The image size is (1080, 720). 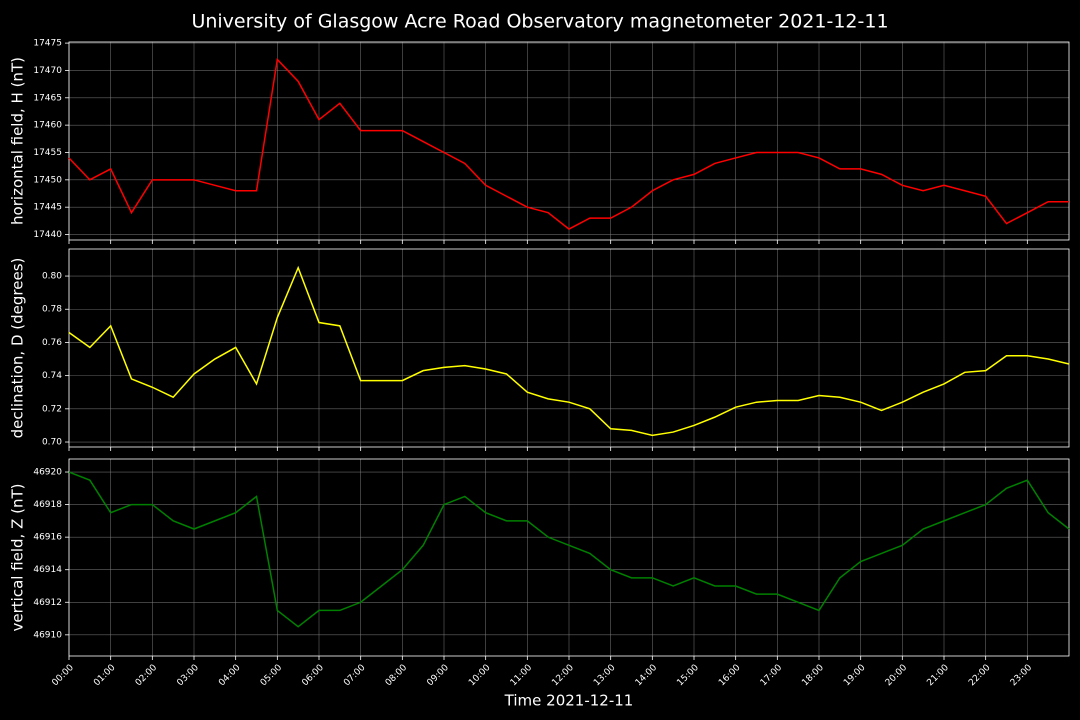 What do you see at coordinates (47, 603) in the screenshot?
I see `y-tick-label: 46912` at bounding box center [47, 603].